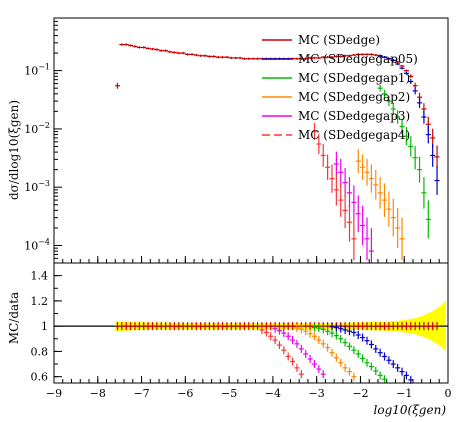 This screenshot has width=461, height=422. I want to click on legend-entry-label: MC (SDedgegap1), so click(354, 78).